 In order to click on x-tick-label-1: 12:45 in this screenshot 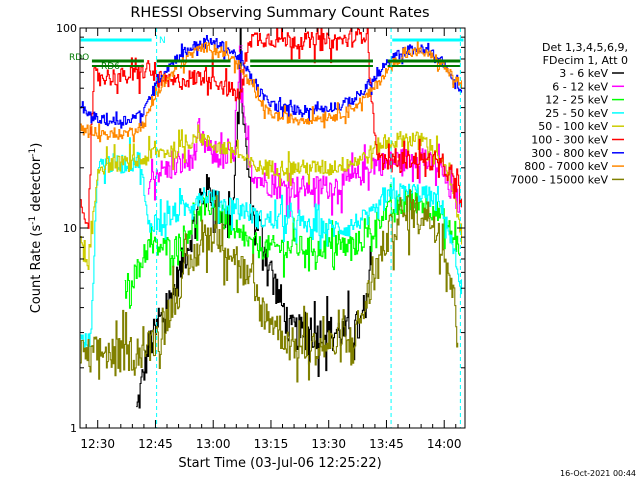, I will do `click(155, 444)`.